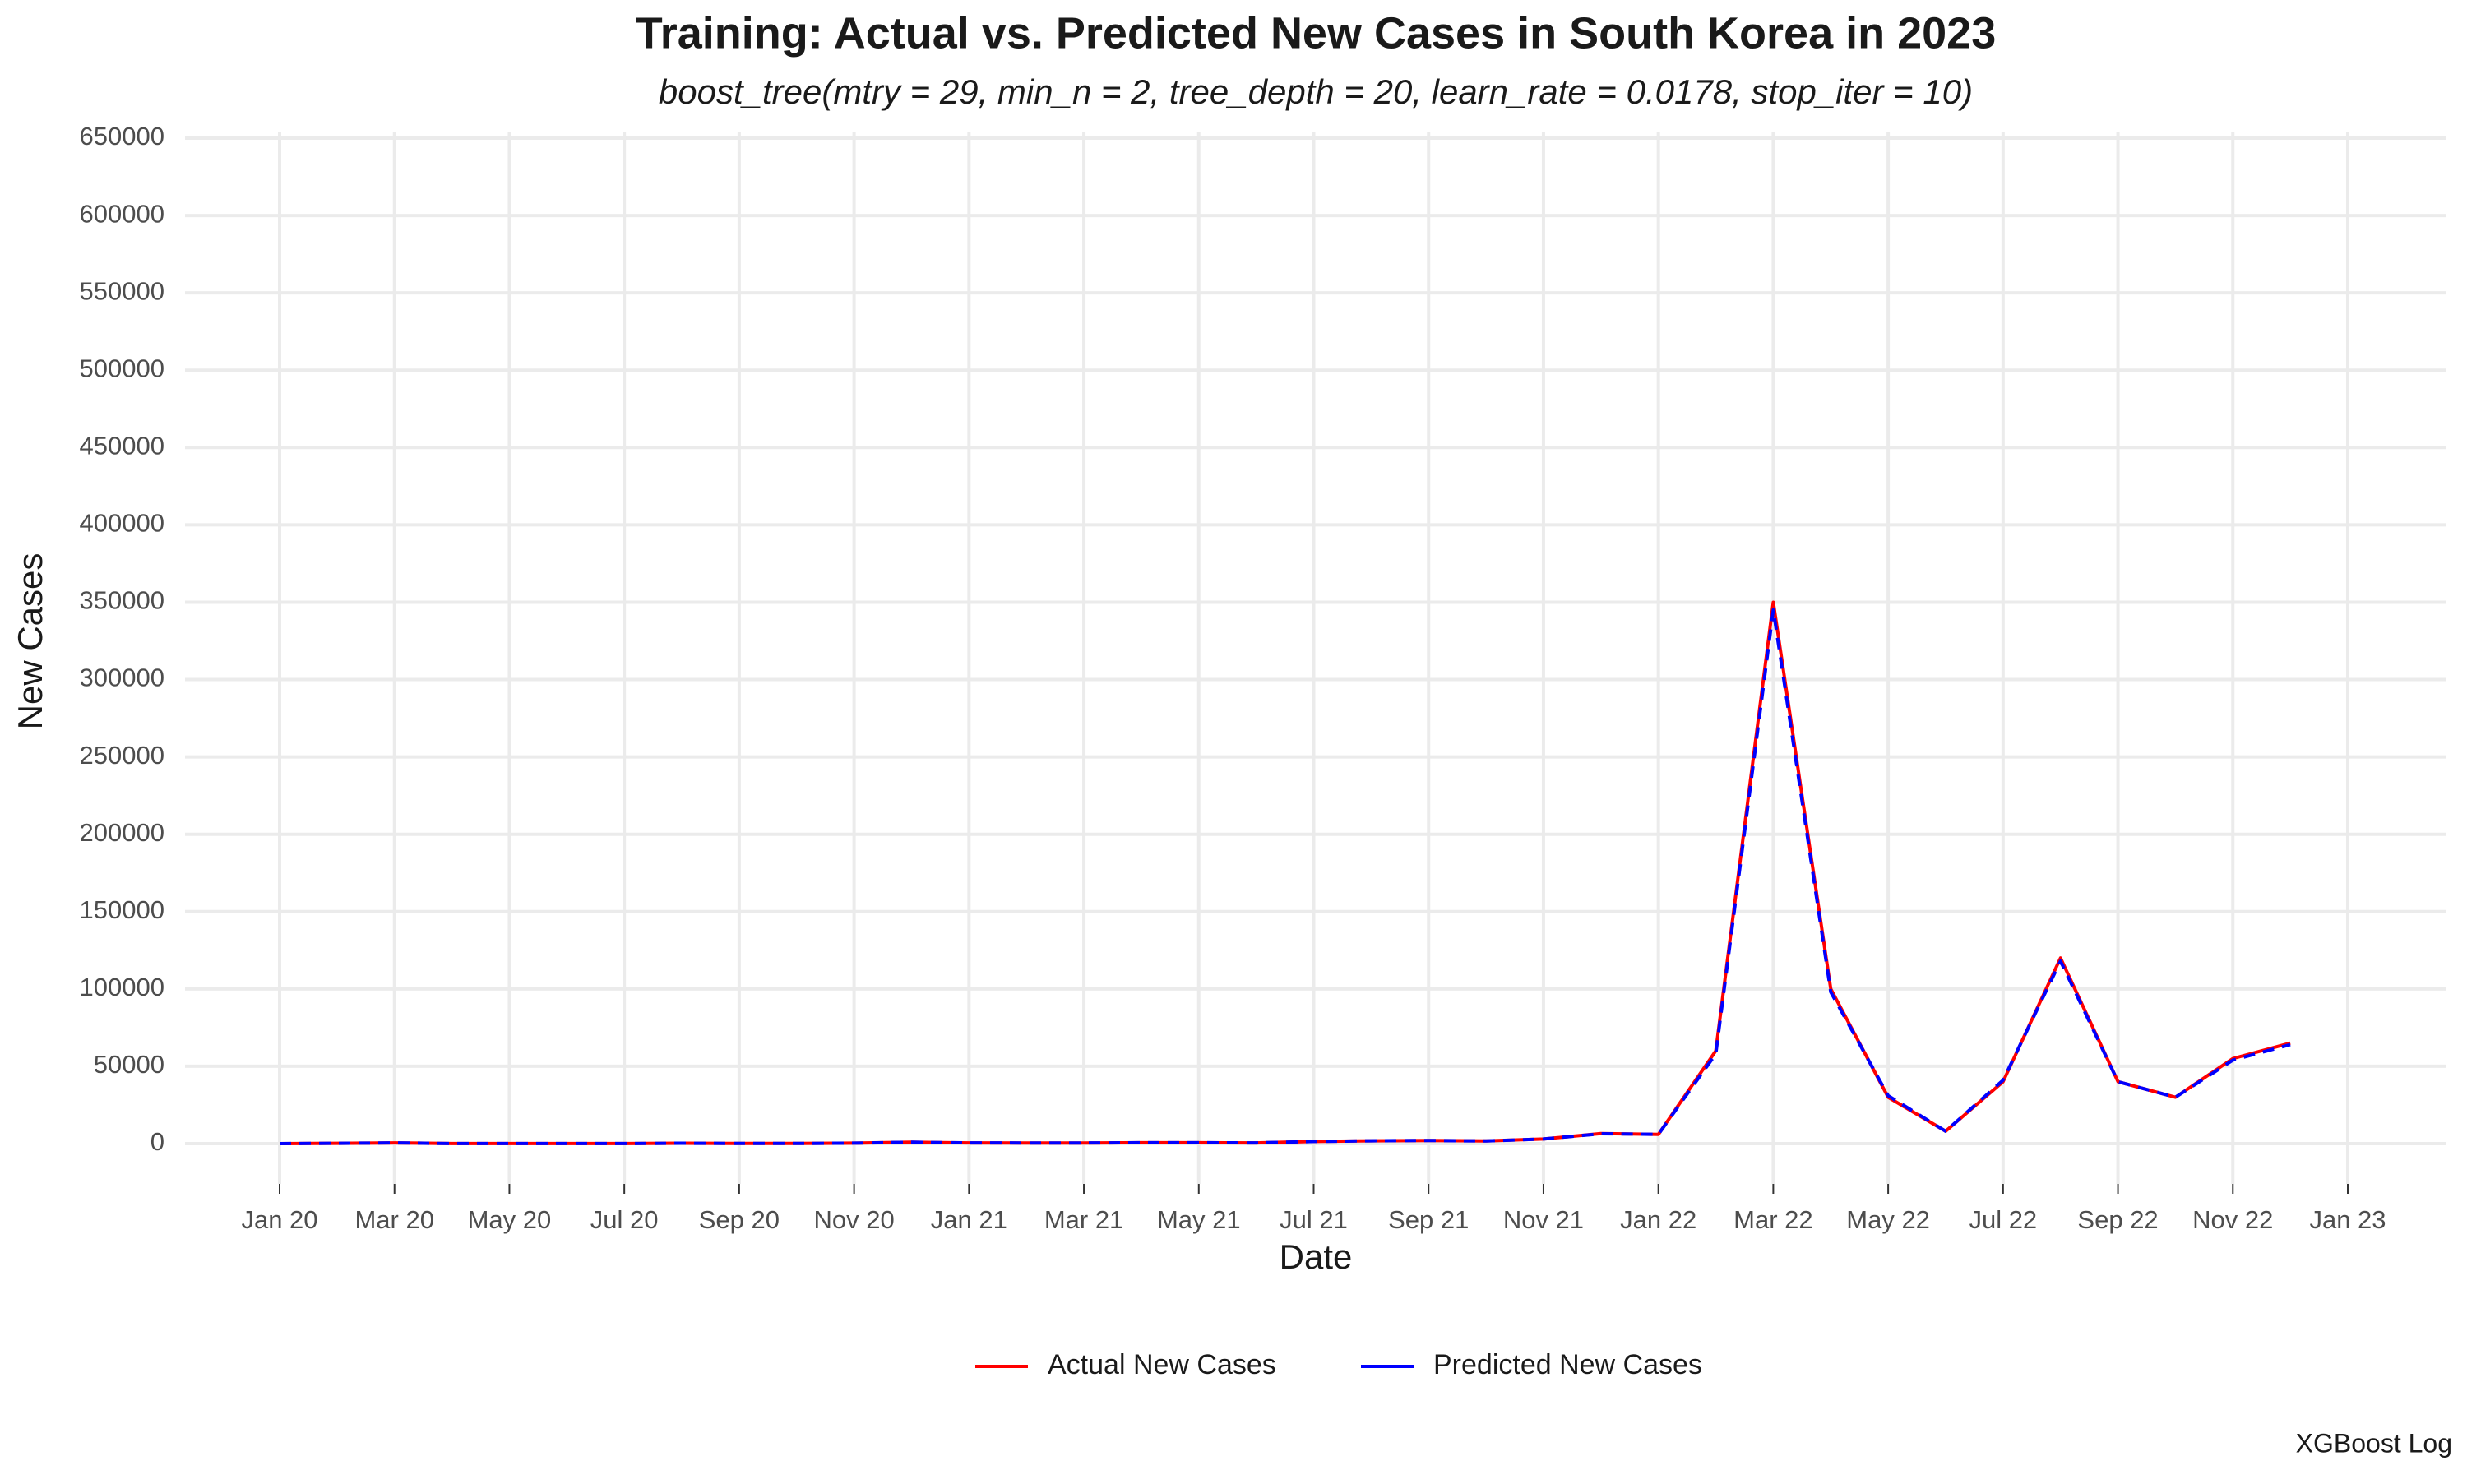 The width and height of the screenshot is (2467, 1484). I want to click on y-tick-label: 400000, so click(122, 524).